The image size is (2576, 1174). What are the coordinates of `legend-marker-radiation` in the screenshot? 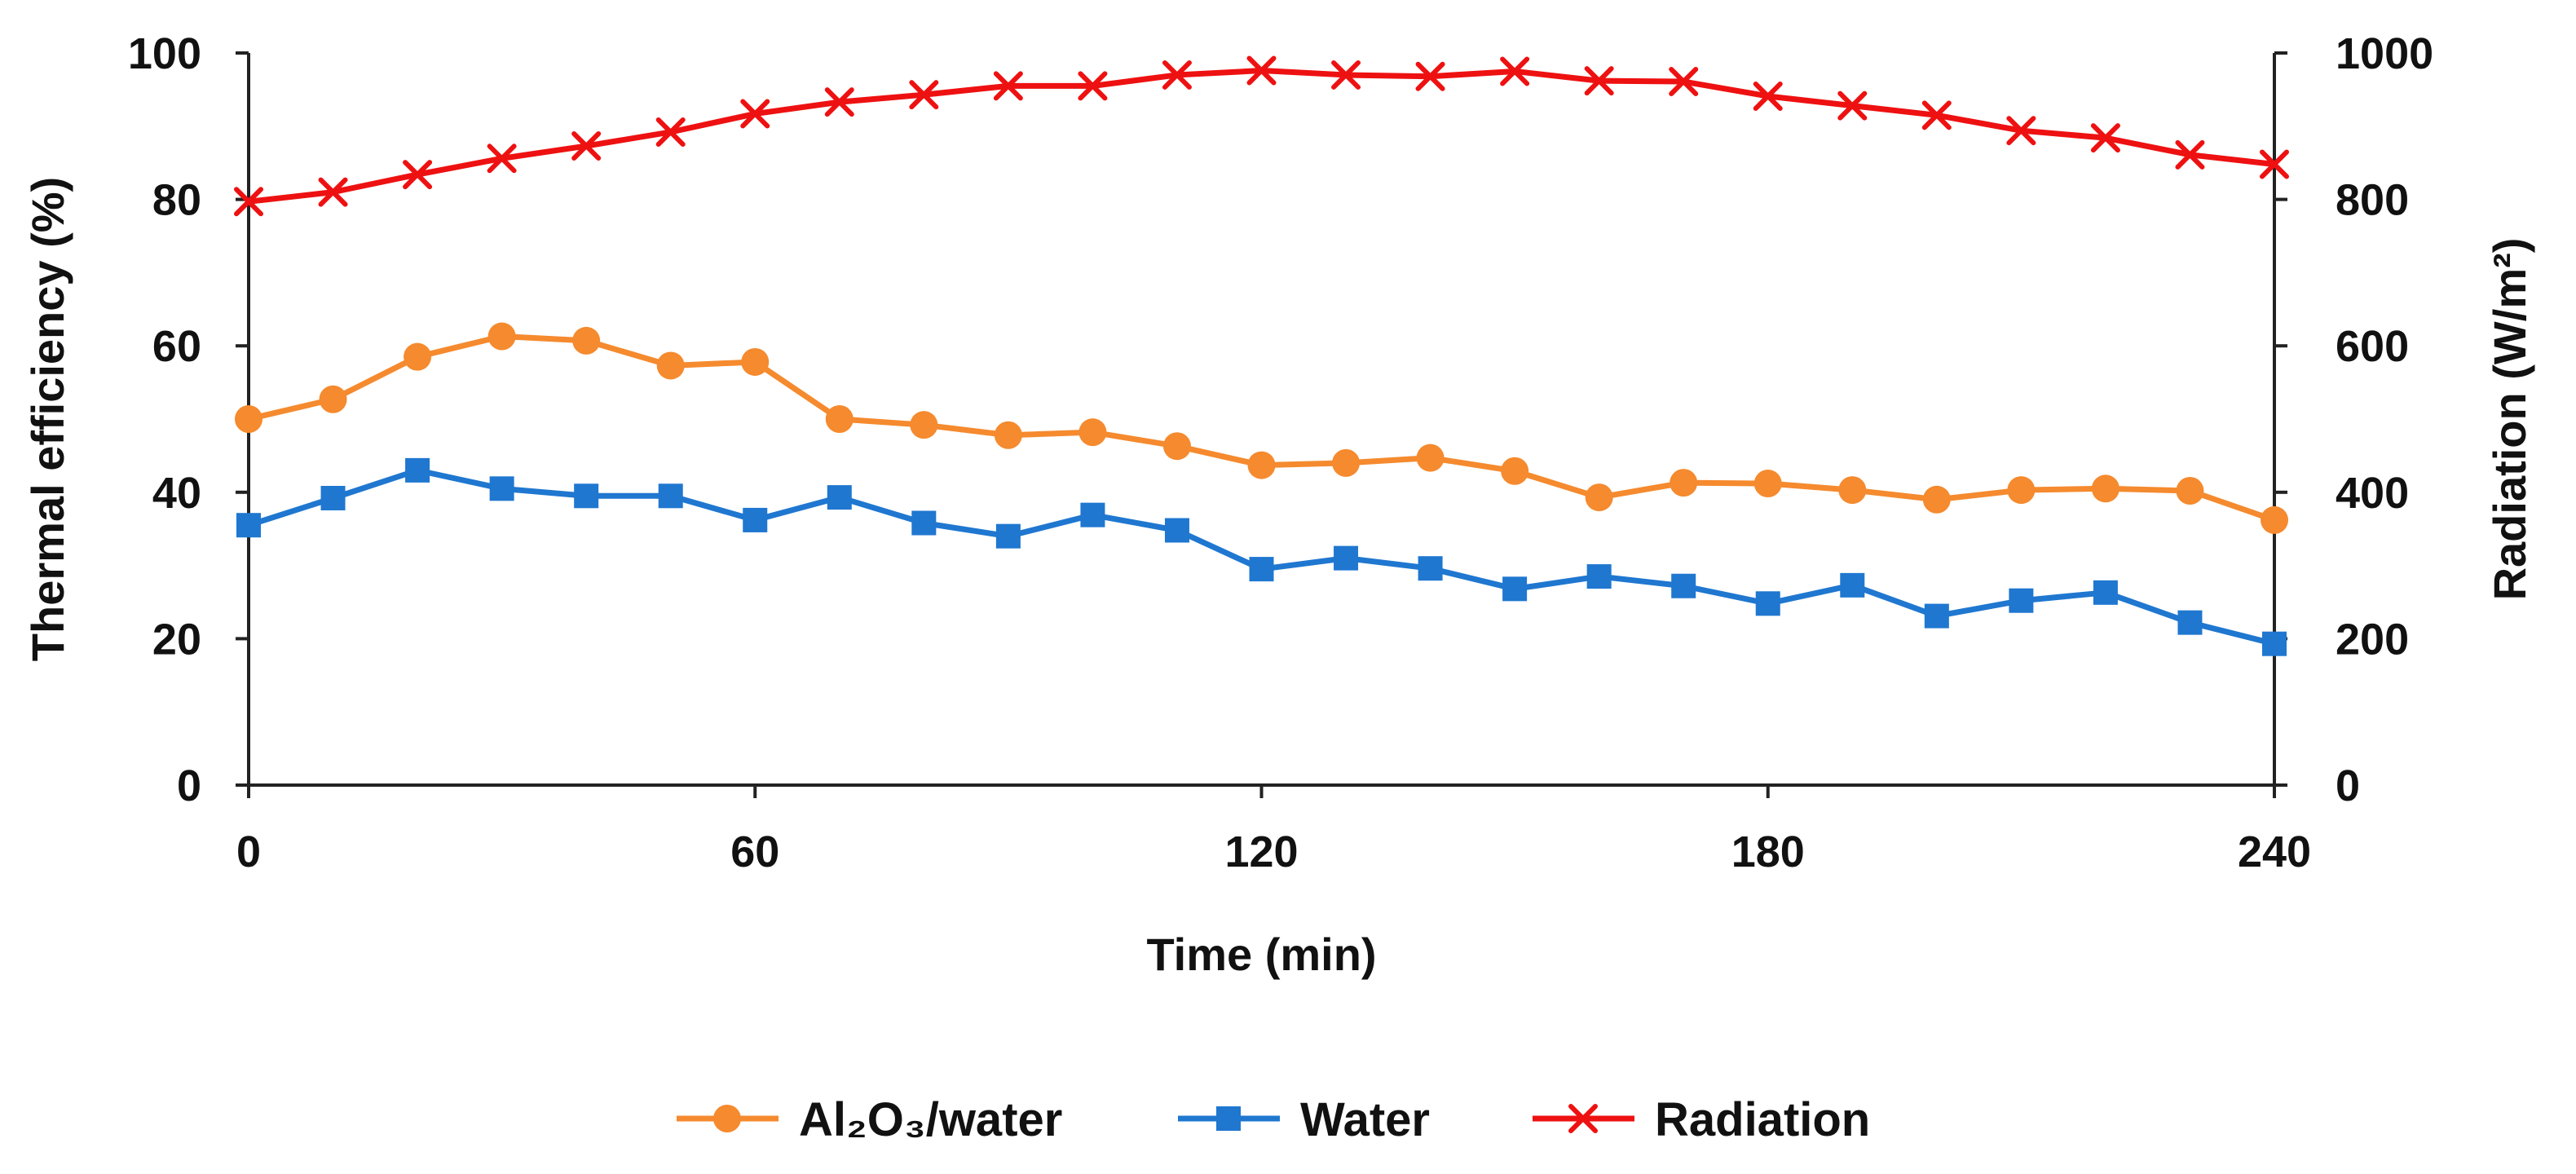 It's located at (1583, 1118).